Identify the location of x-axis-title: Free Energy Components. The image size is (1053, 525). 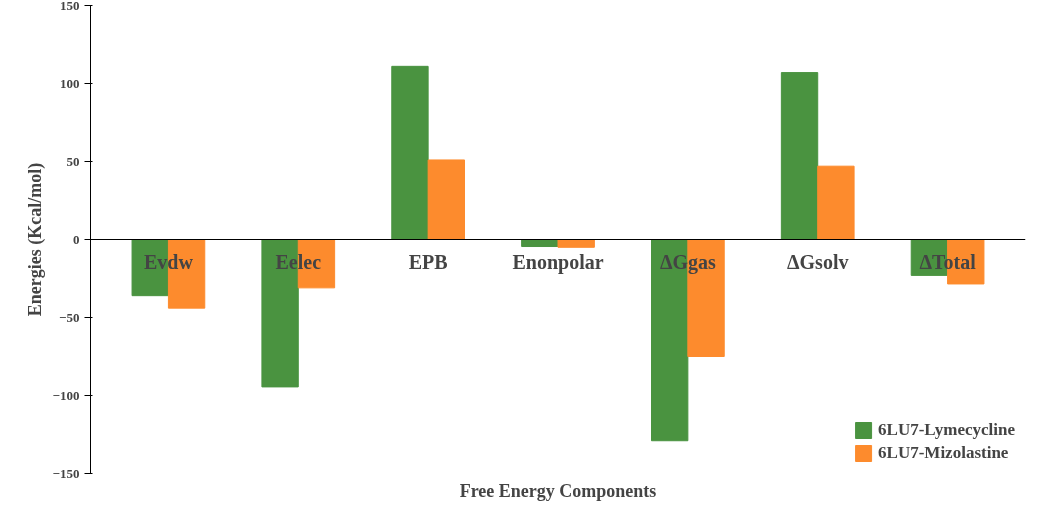
(558, 490).